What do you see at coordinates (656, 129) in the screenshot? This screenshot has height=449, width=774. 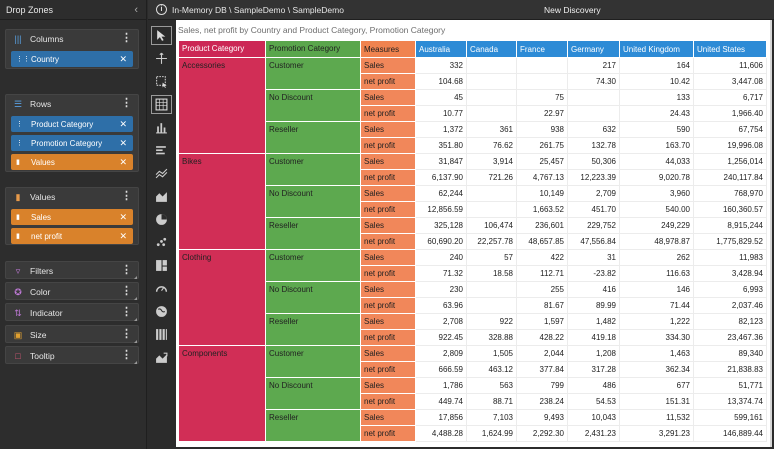 I see `value-cell: 590` at bounding box center [656, 129].